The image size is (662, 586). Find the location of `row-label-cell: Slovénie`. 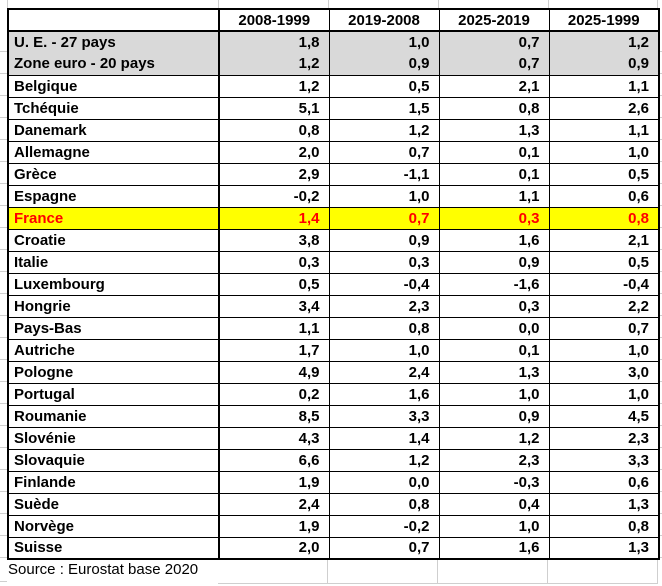

row-label-cell: Slovénie is located at coordinates (114, 438).